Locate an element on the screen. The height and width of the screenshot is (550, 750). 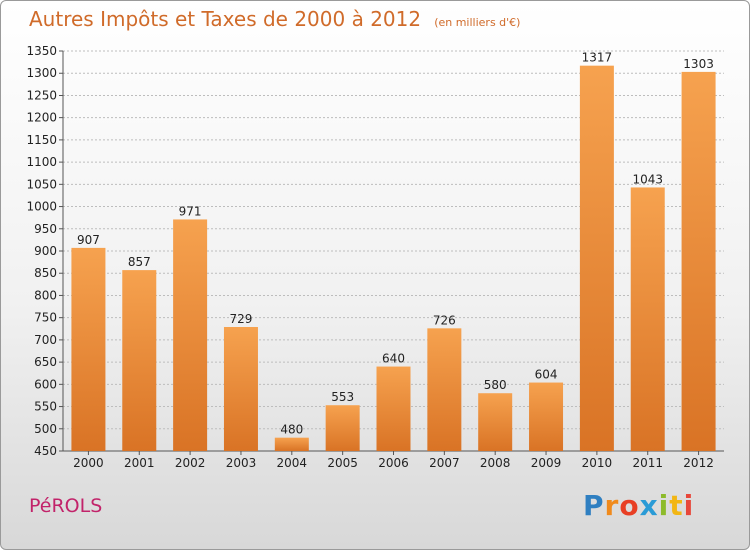
commune-name: PéROLS is located at coordinates (66, 506).